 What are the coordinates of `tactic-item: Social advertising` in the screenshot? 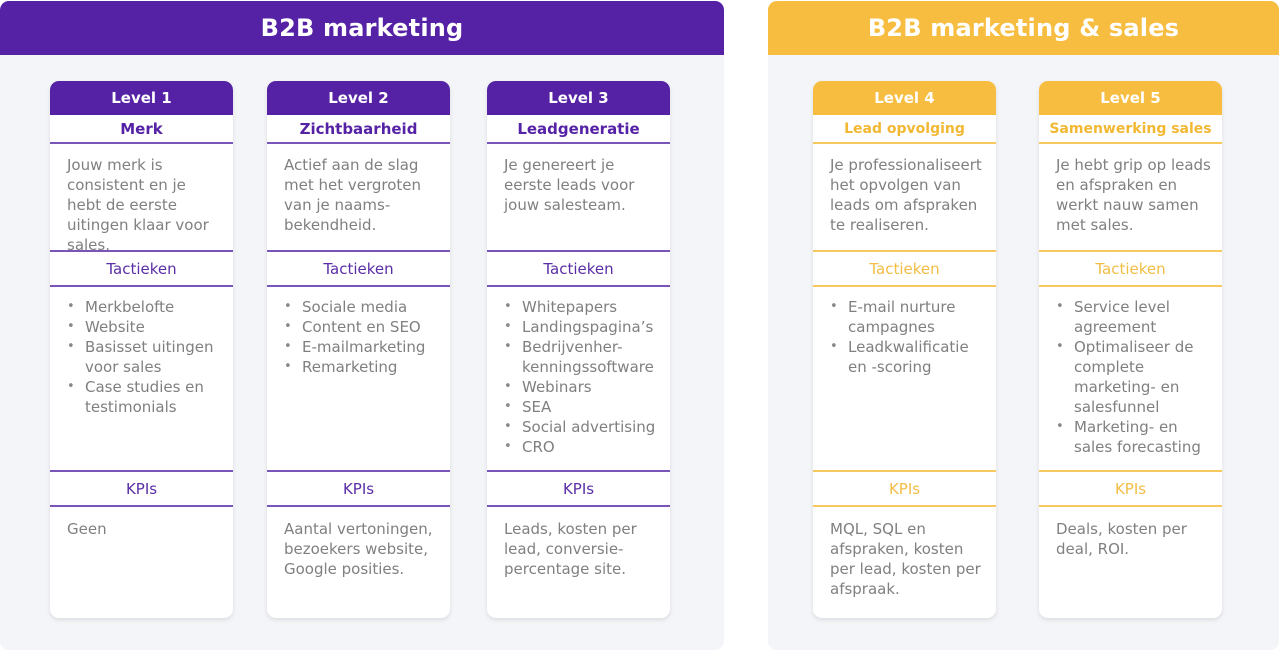 It's located at (584, 427).